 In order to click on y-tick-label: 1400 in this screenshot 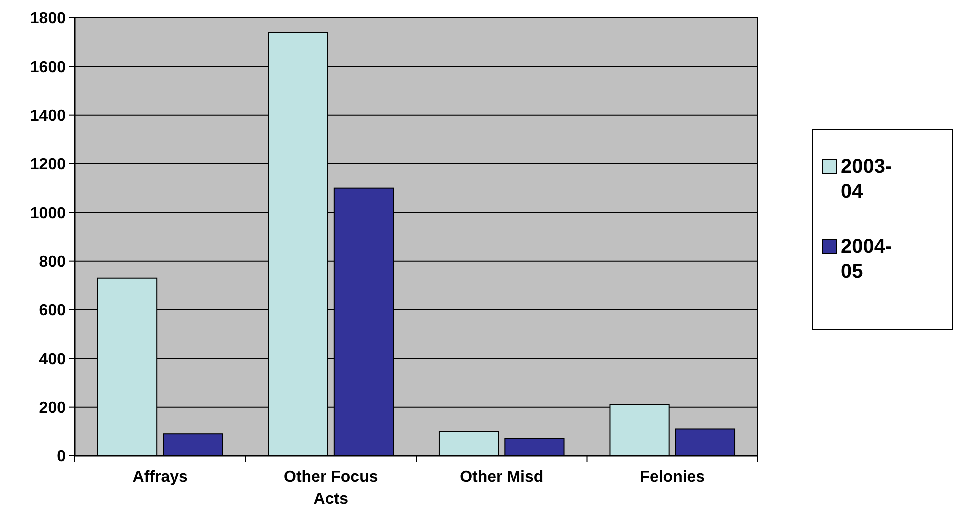, I will do `click(48, 116)`.